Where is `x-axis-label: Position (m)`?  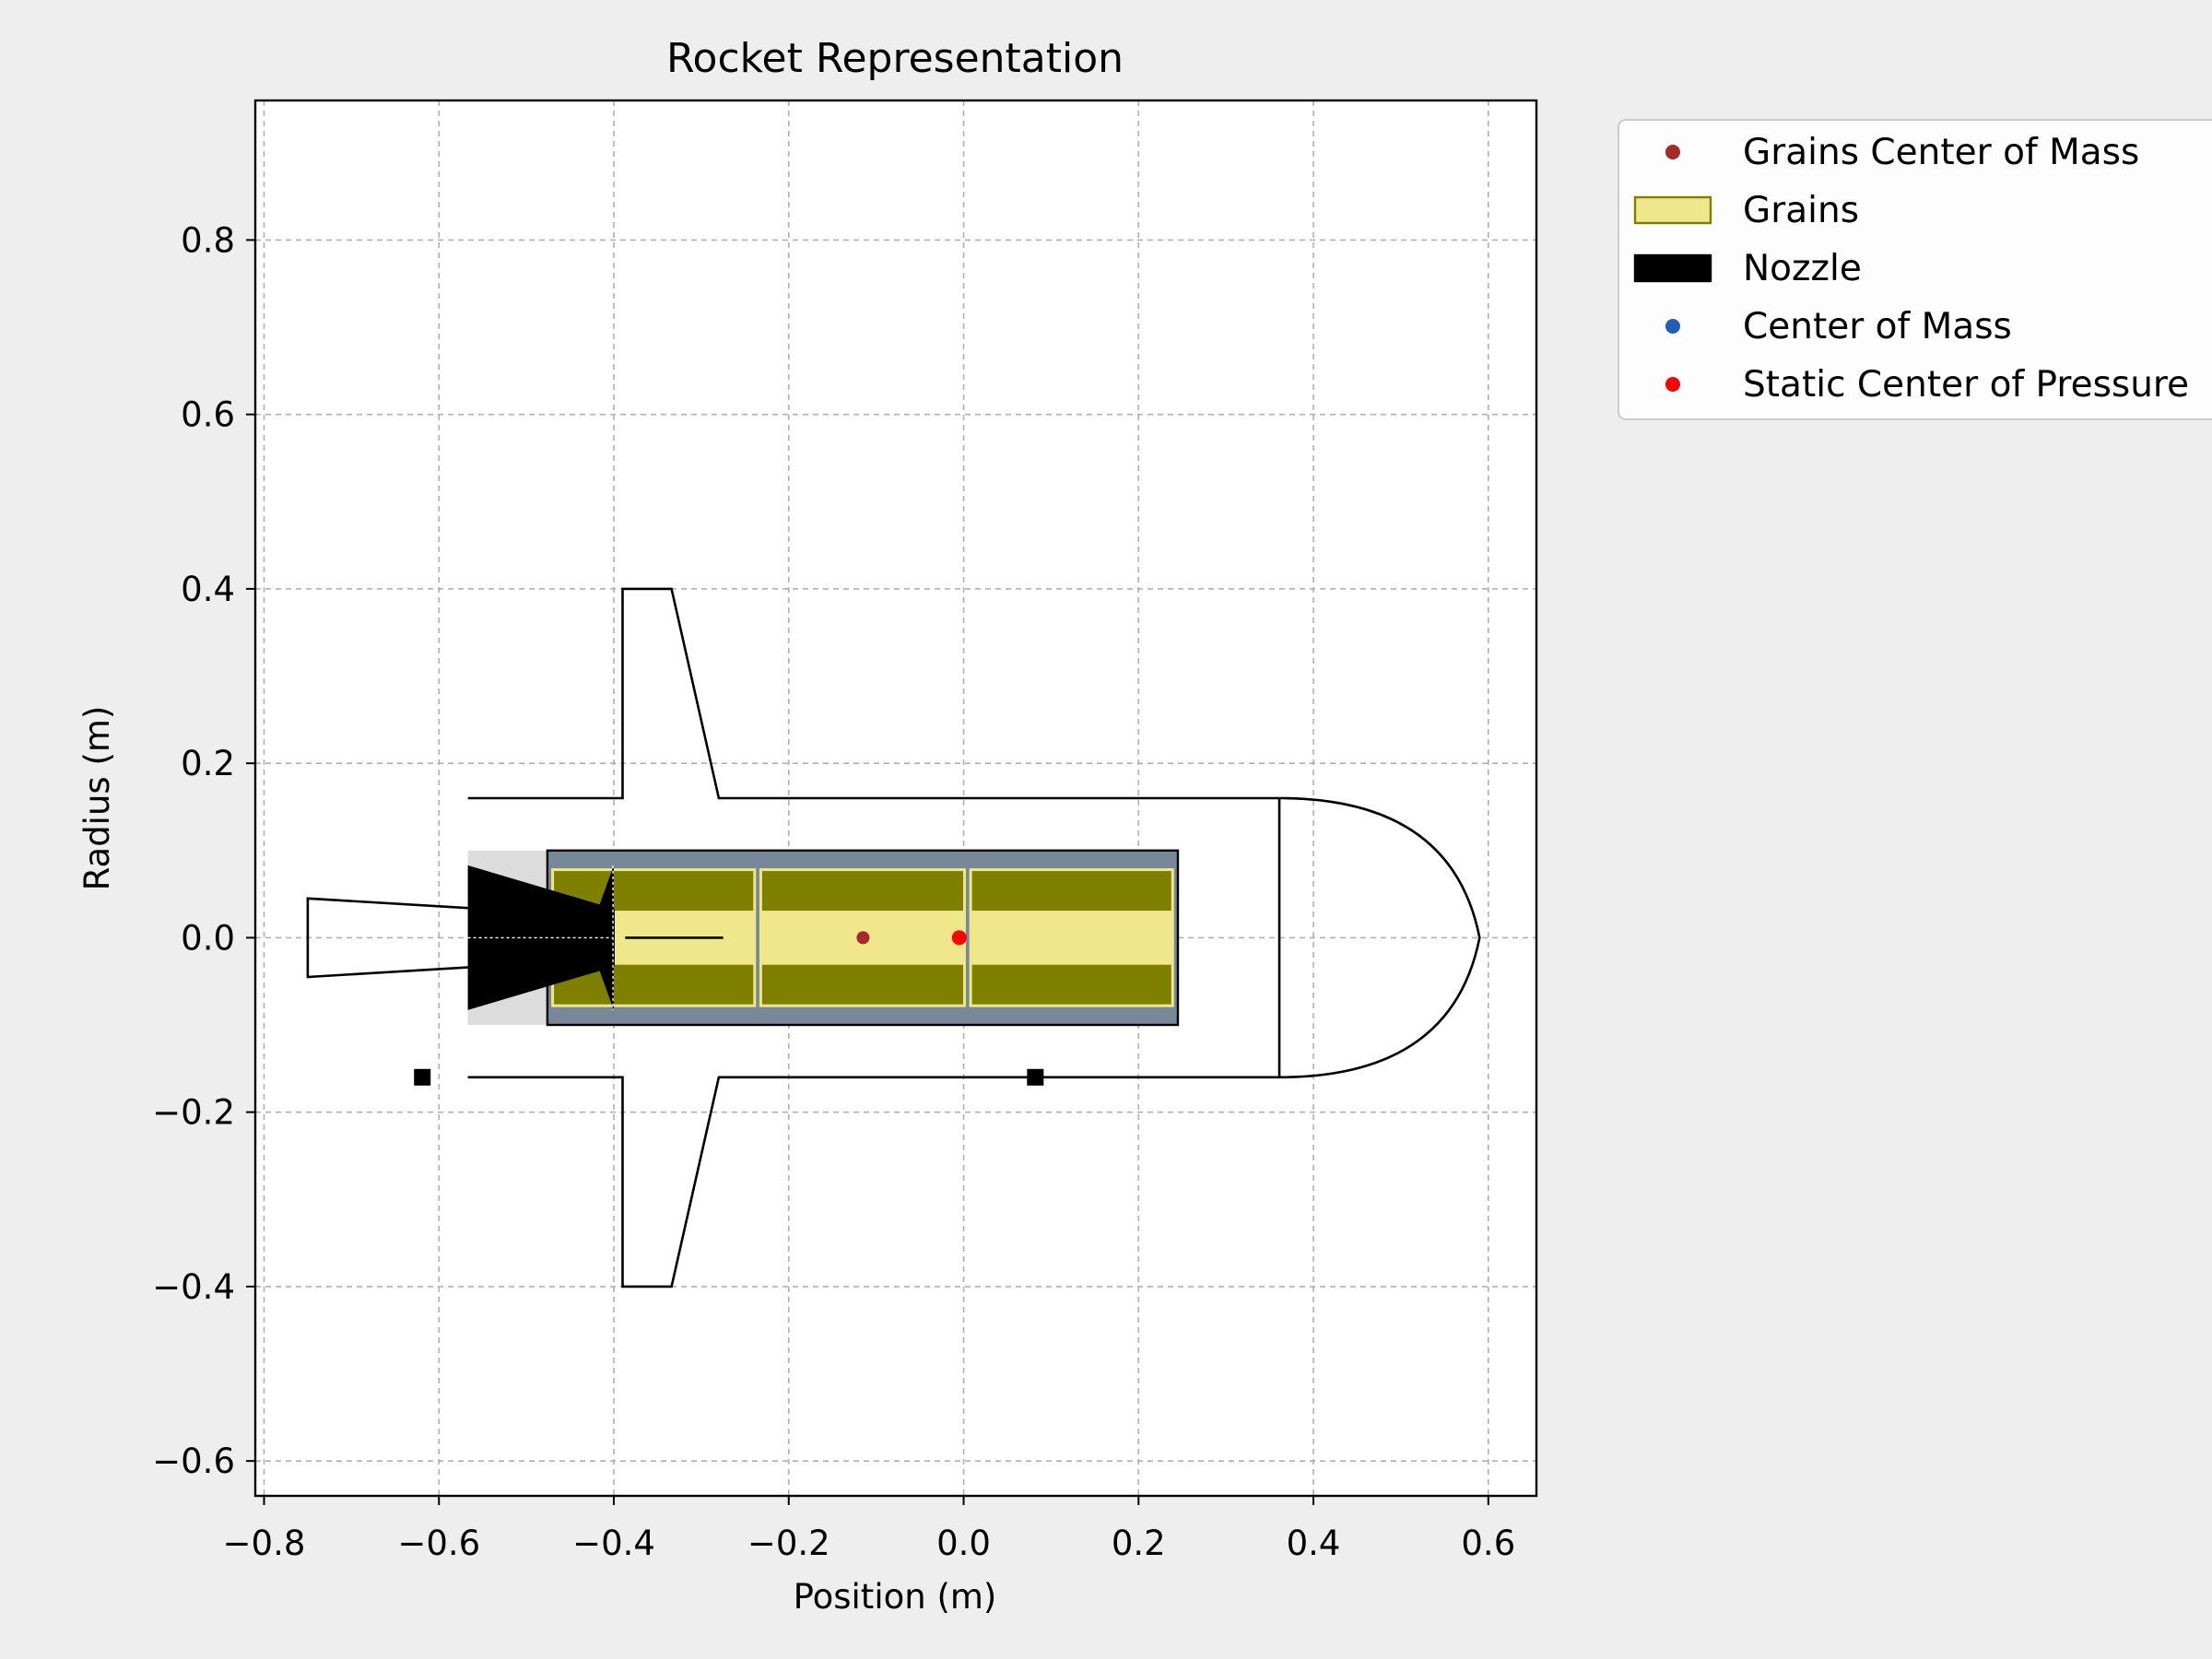
x-axis-label: Position (m) is located at coordinates (895, 1597).